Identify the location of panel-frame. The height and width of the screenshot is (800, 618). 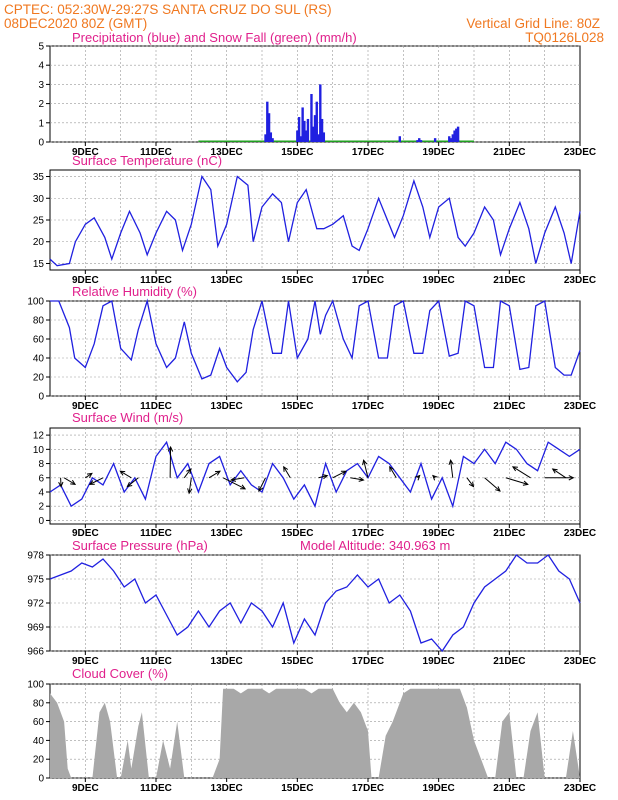
(315, 348).